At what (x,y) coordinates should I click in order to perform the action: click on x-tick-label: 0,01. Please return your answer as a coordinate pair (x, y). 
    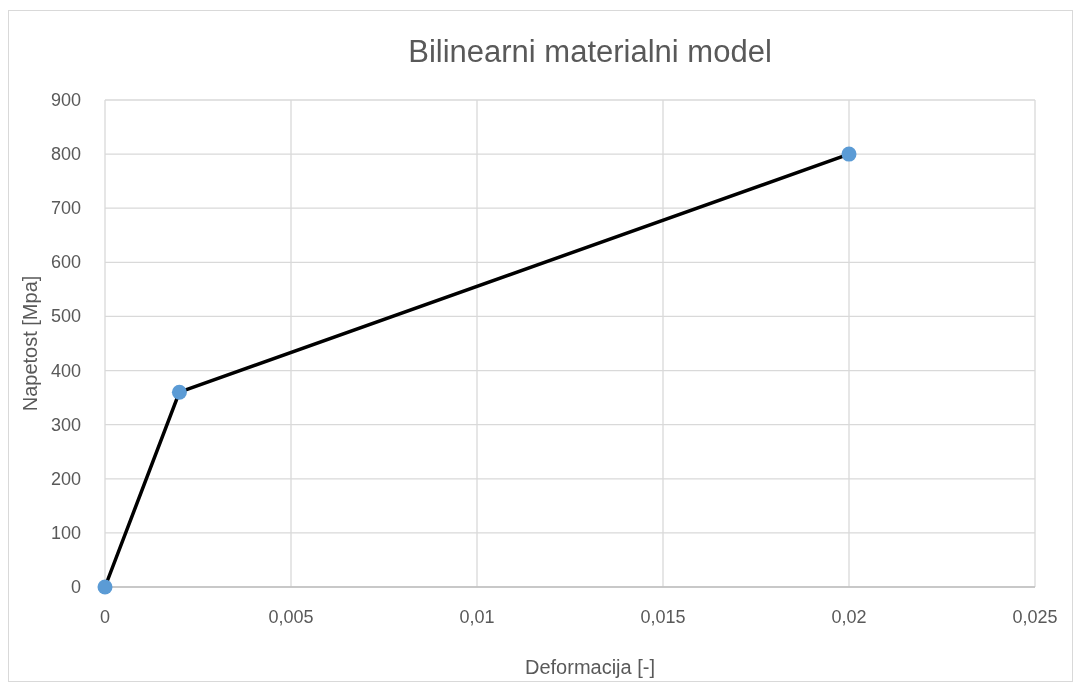
    Looking at the image, I should click on (477, 617).